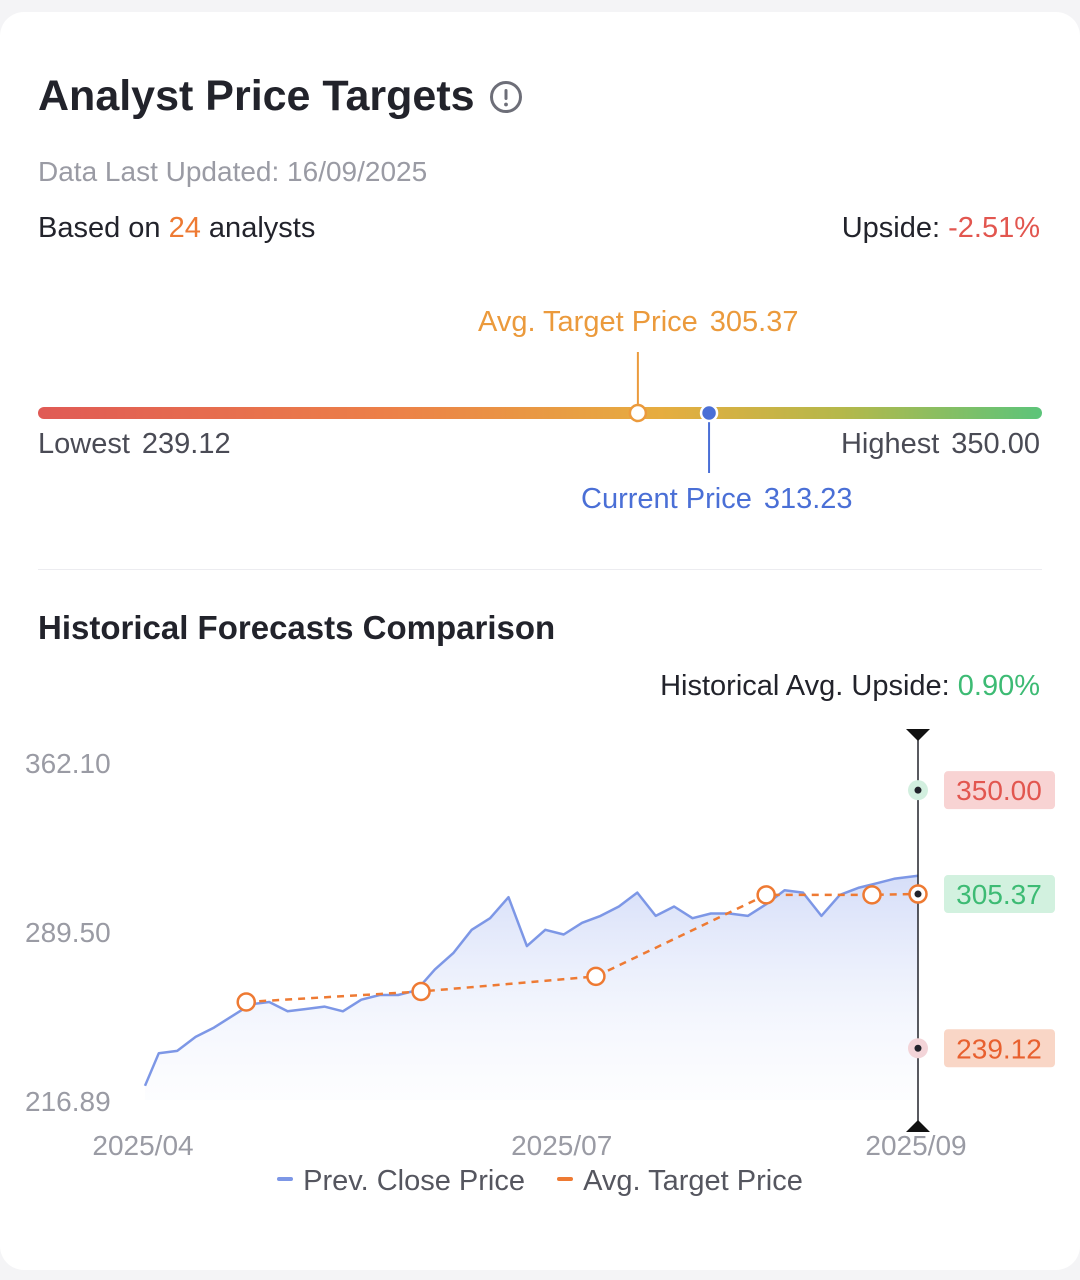  Describe the element at coordinates (561, 1145) in the screenshot. I see `x-tick-label: 2025/07` at that location.